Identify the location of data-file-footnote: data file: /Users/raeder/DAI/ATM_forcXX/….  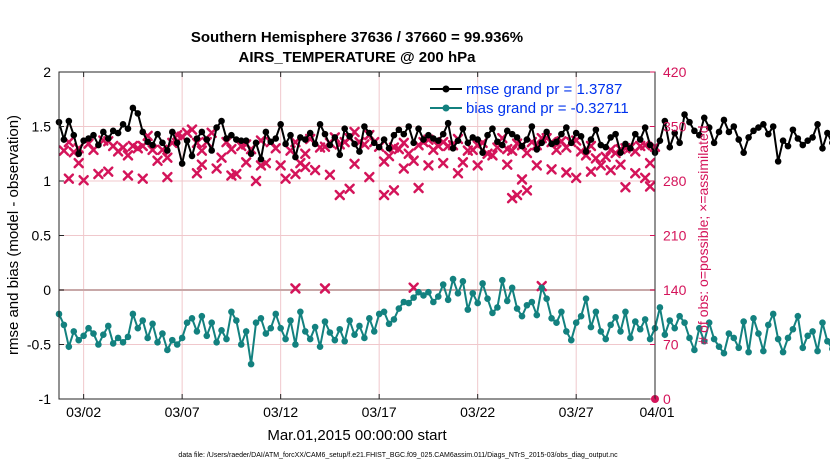
(398, 455).